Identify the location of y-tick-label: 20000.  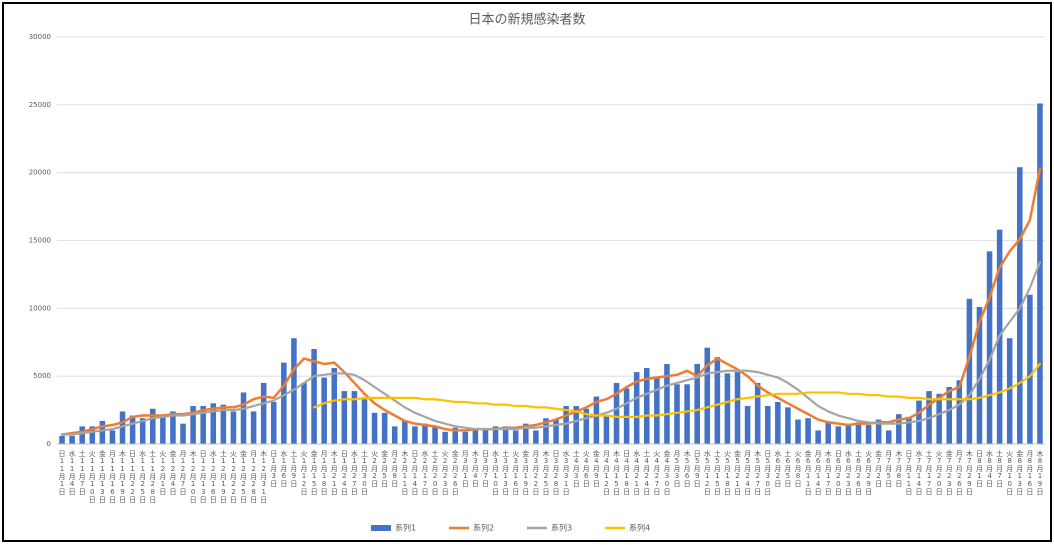
(40, 173).